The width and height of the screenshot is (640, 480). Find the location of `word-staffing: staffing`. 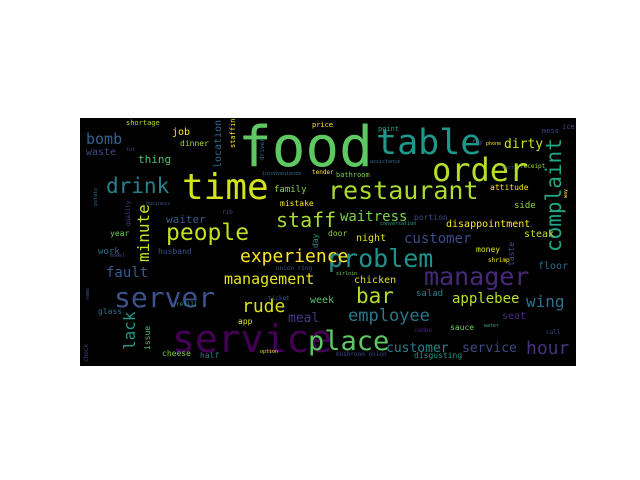

word-staffing: staffing is located at coordinates (233, 133).